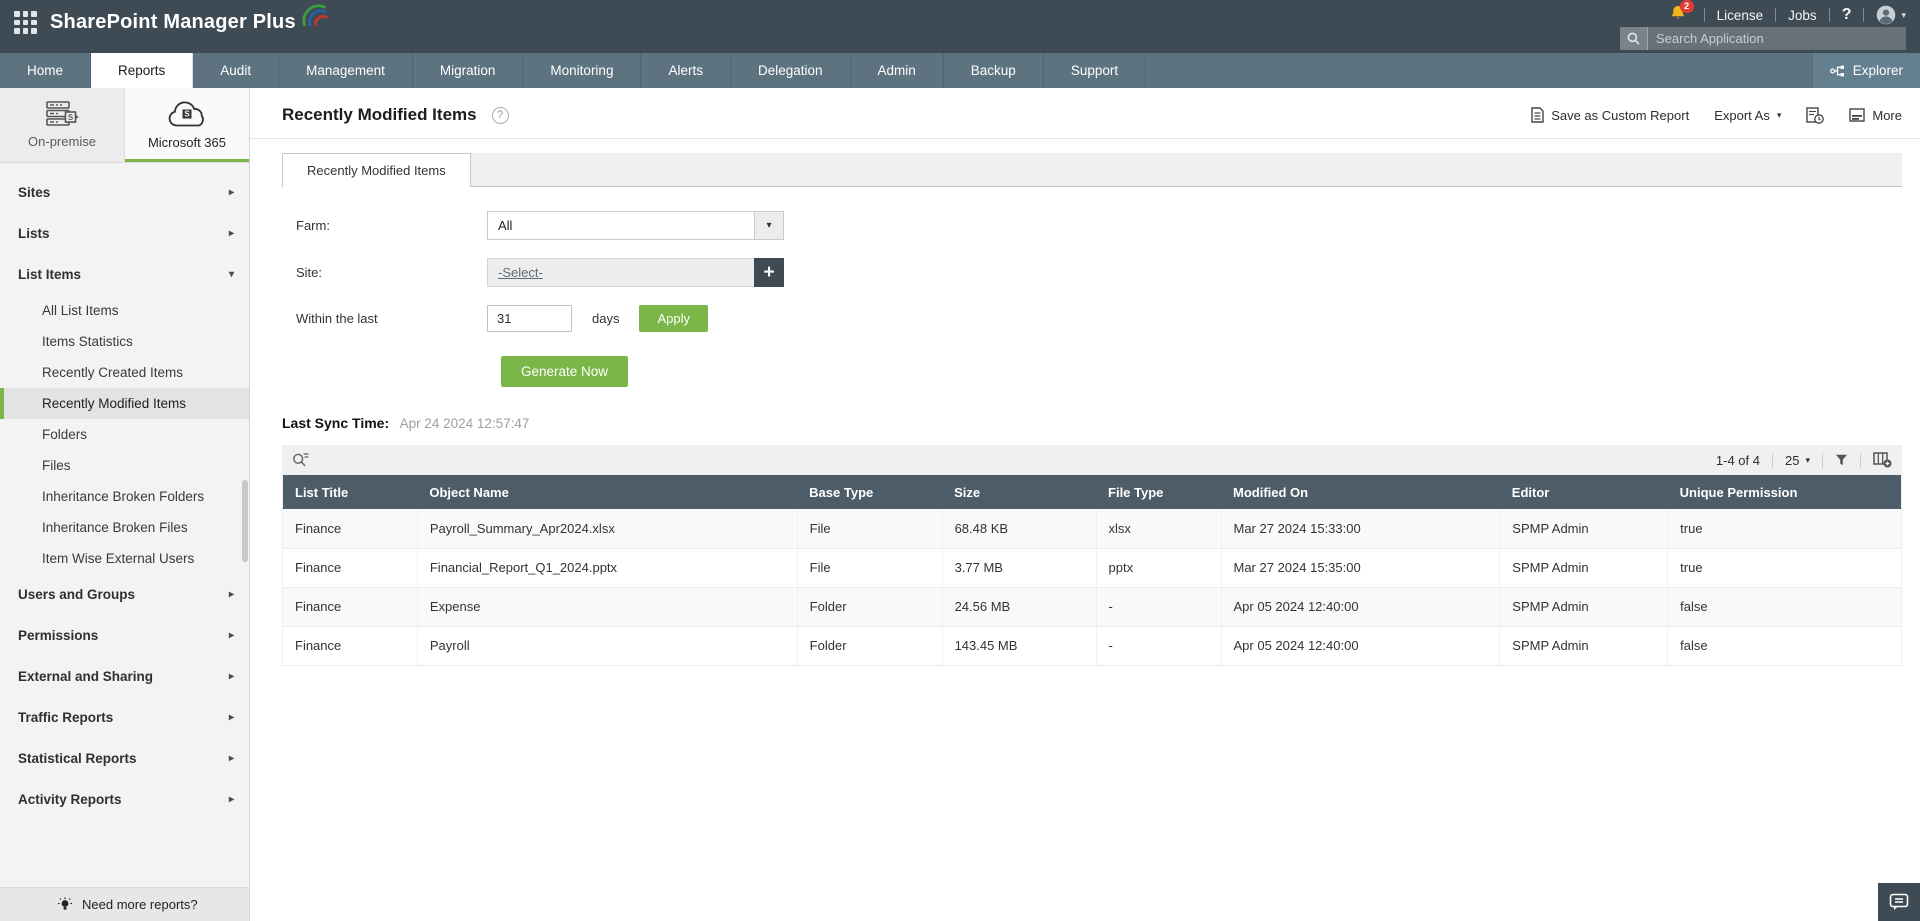  I want to click on cell-modified-on: Mar 27 2024 15:33:00, so click(1361, 529).